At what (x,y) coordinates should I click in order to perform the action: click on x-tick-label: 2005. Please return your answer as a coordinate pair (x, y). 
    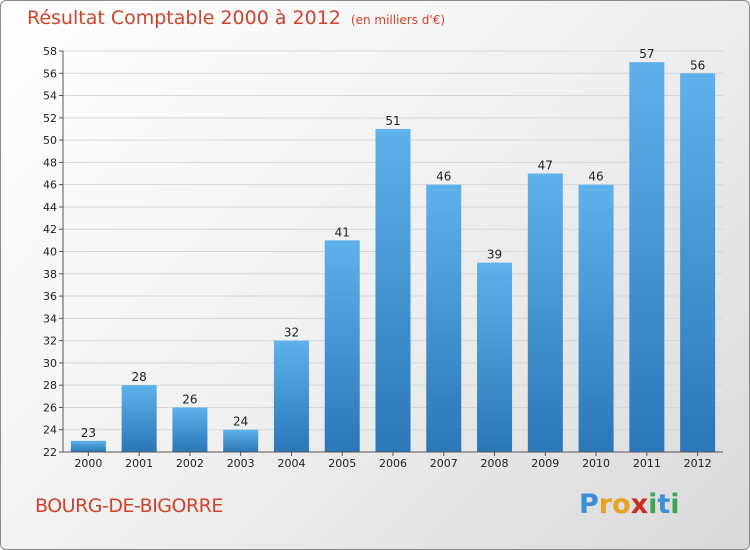
    Looking at the image, I should click on (342, 463).